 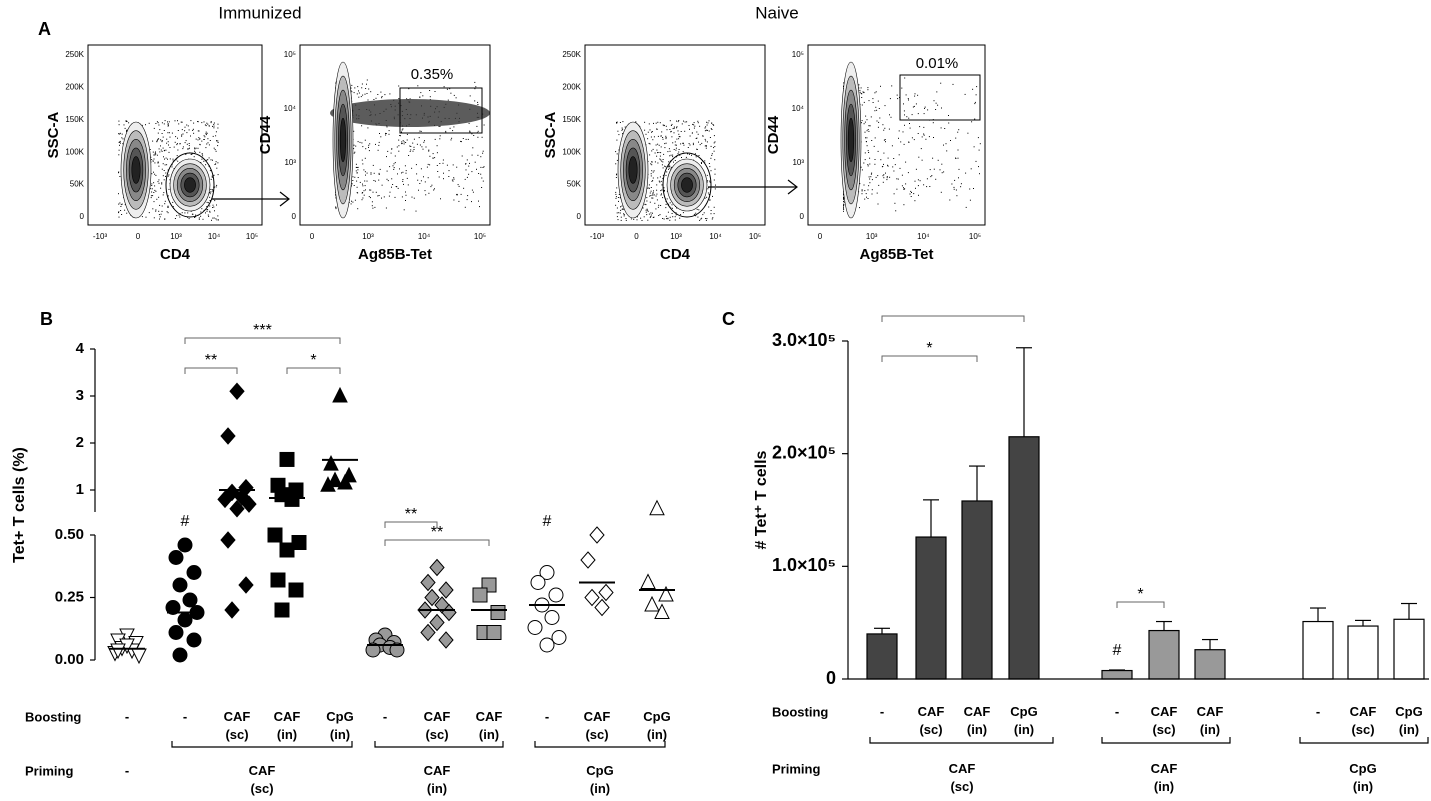 I want to click on flow-x-tick: 10³, so click(x=176, y=236).